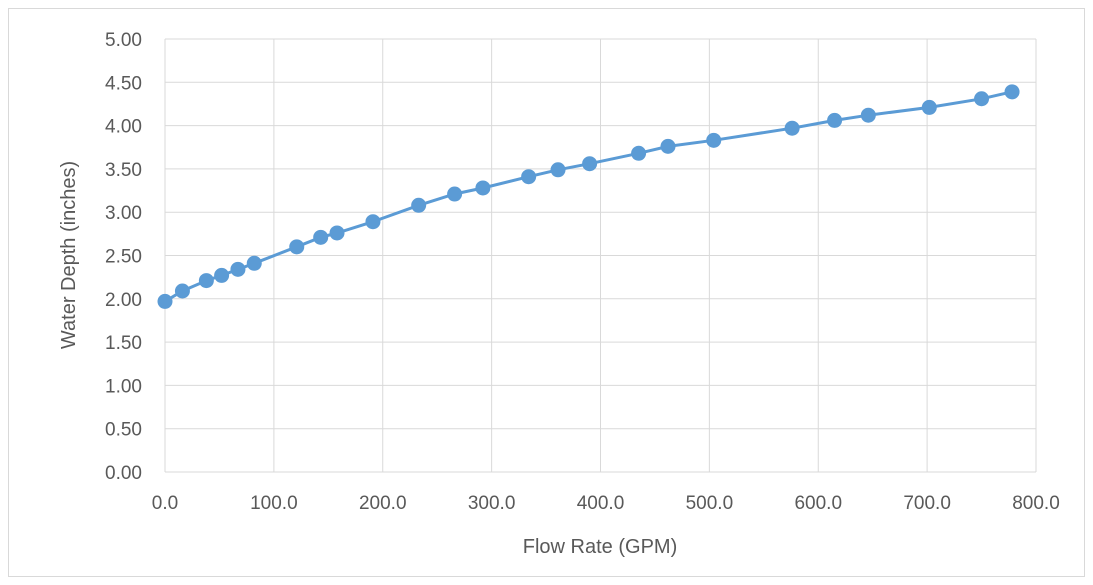 The height and width of the screenshot is (585, 1093). I want to click on y-tick-label: 4.00, so click(123, 127).